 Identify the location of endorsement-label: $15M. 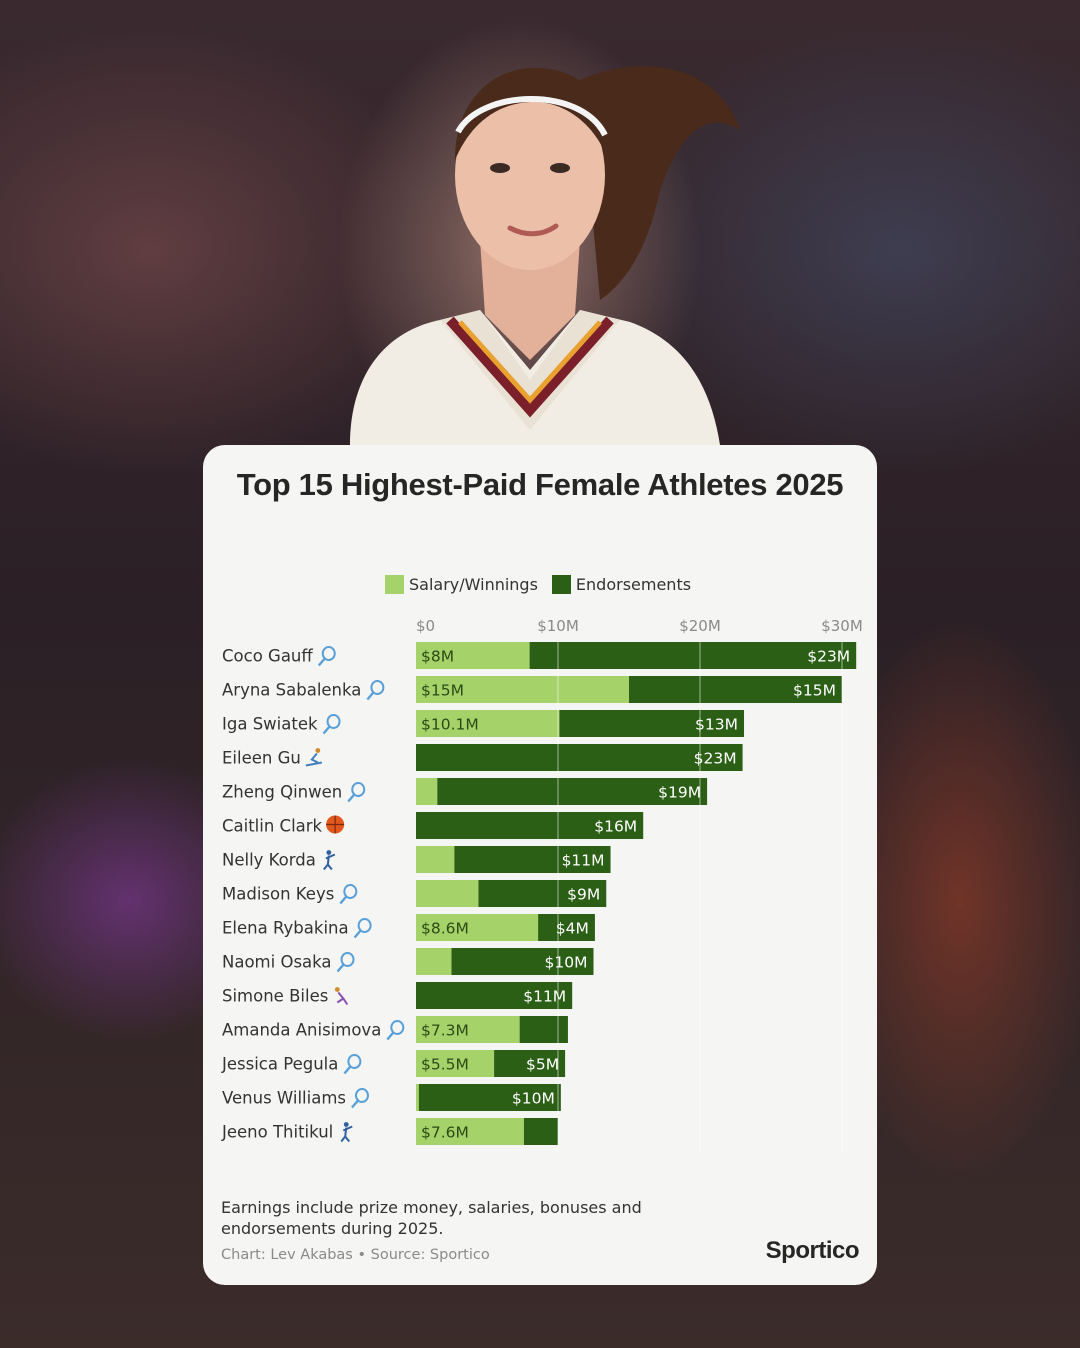
(814, 691).